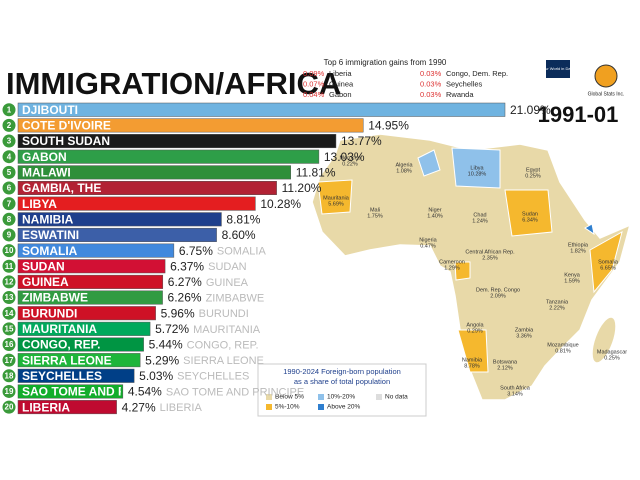 This screenshot has width=640, height=480. I want to click on rank: 14, so click(9, 313).